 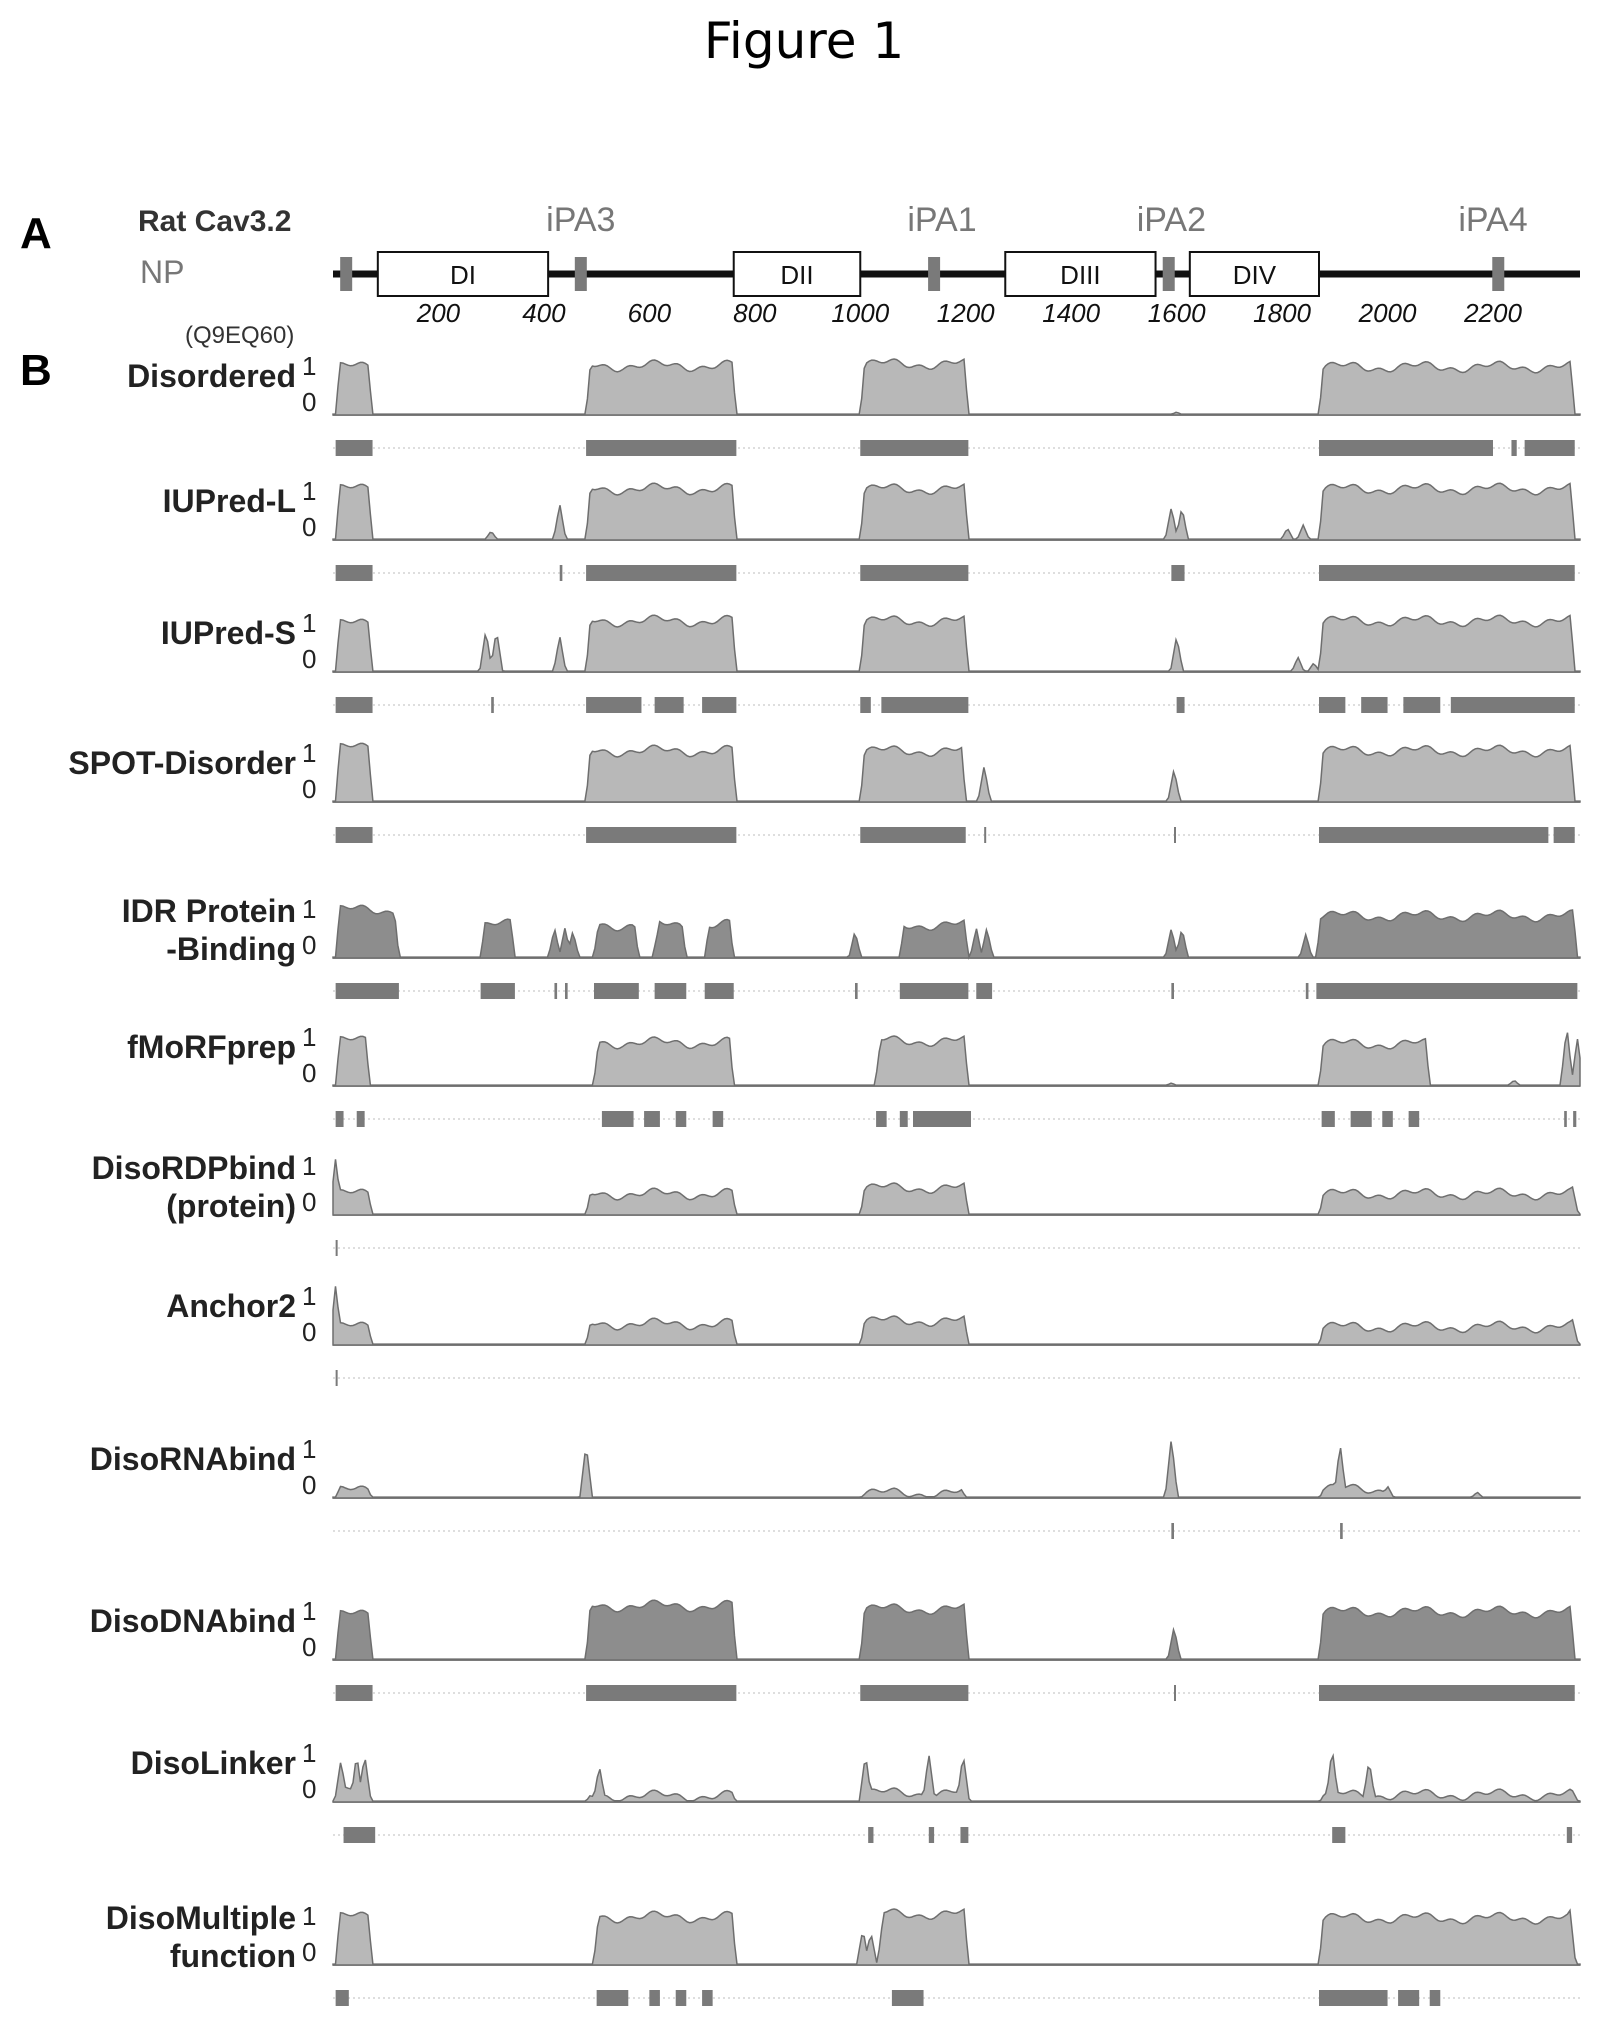 What do you see at coordinates (755, 313) in the screenshot?
I see `x-tick-label: 800` at bounding box center [755, 313].